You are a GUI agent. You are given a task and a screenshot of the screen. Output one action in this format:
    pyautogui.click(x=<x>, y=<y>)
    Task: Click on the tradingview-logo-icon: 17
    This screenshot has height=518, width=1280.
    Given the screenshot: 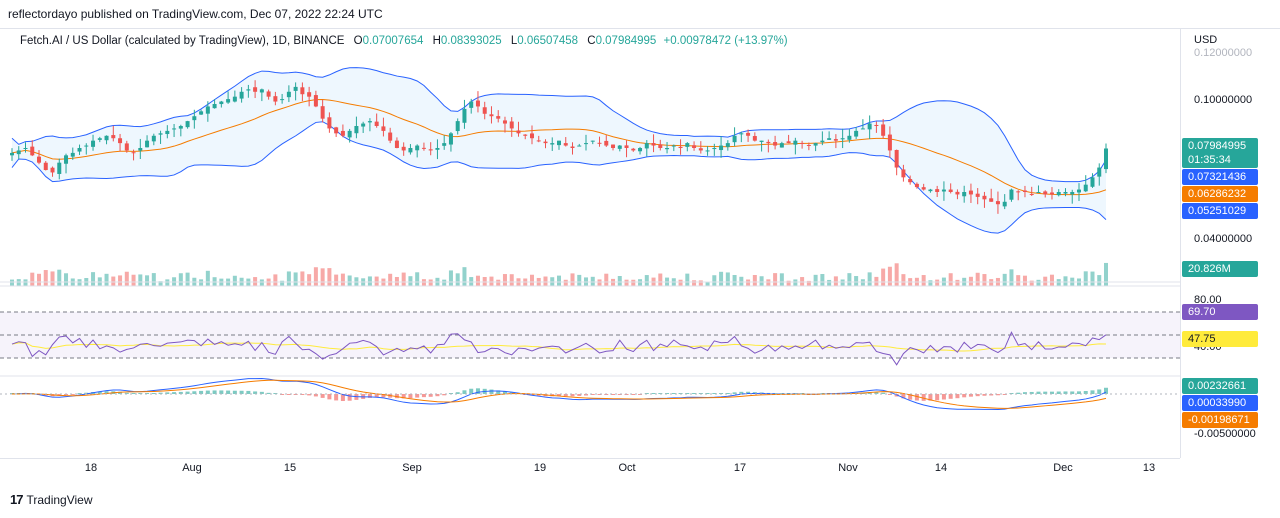 What is the action you would take?
    pyautogui.click(x=17, y=499)
    